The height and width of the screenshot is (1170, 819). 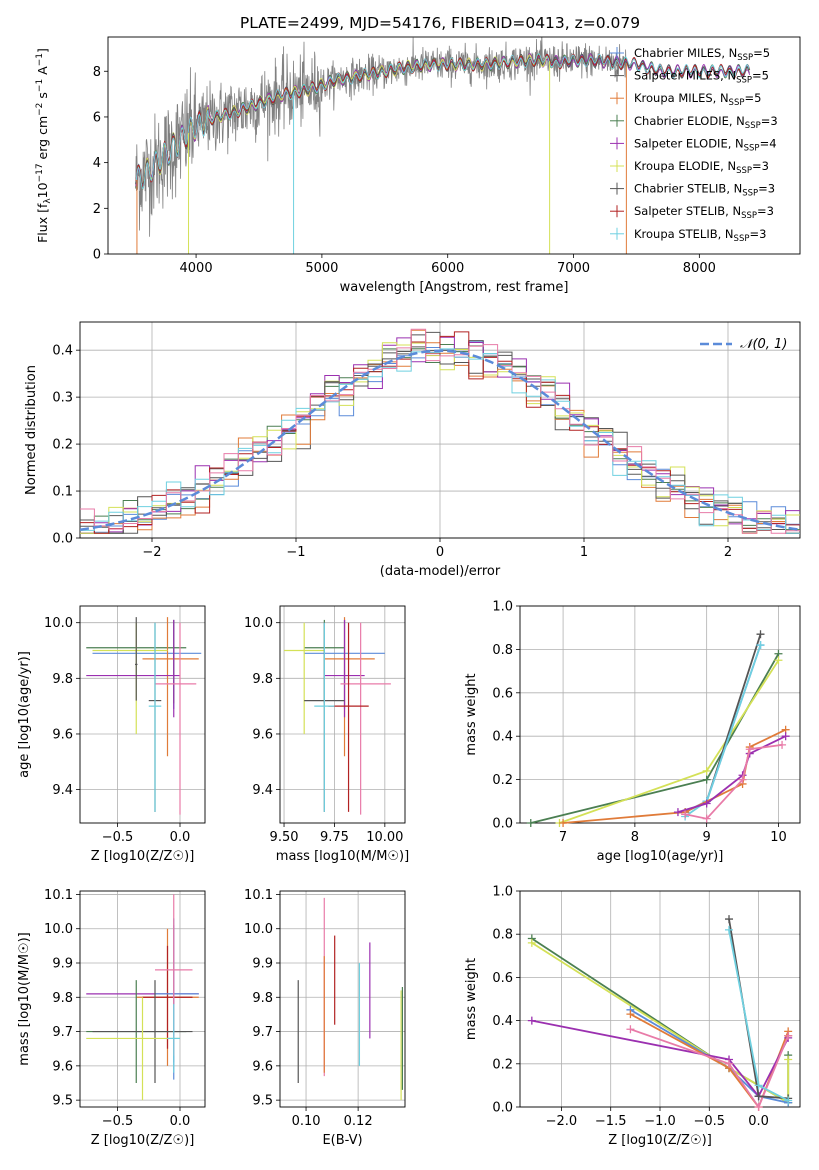 What do you see at coordinates (24, 714) in the screenshot?
I see `y-axis-label: age [log10(age/yr)]` at bounding box center [24, 714].